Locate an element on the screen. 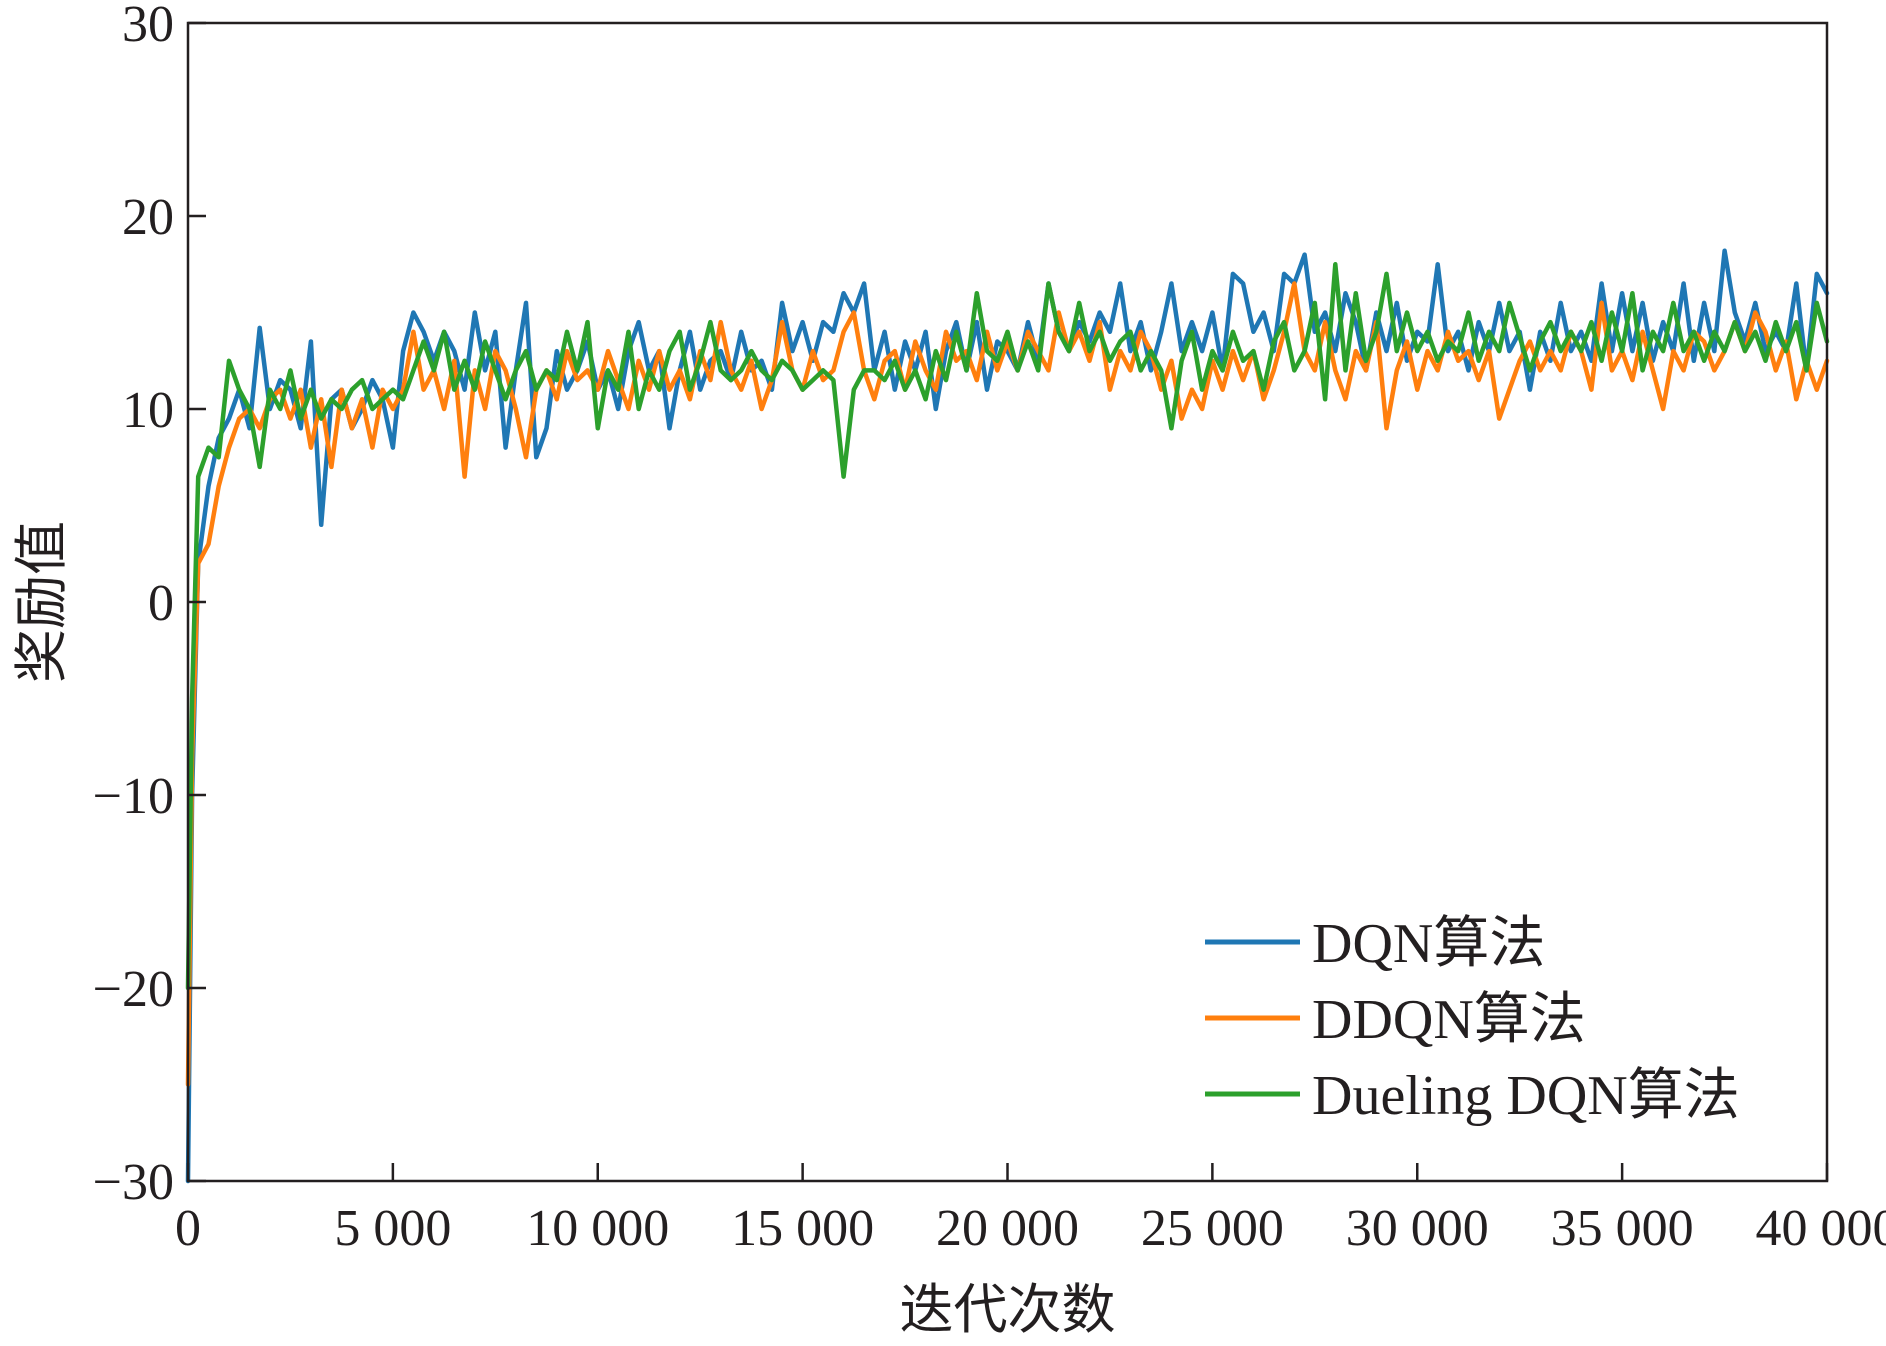  x-tick-label: 0 is located at coordinates (188, 1228).